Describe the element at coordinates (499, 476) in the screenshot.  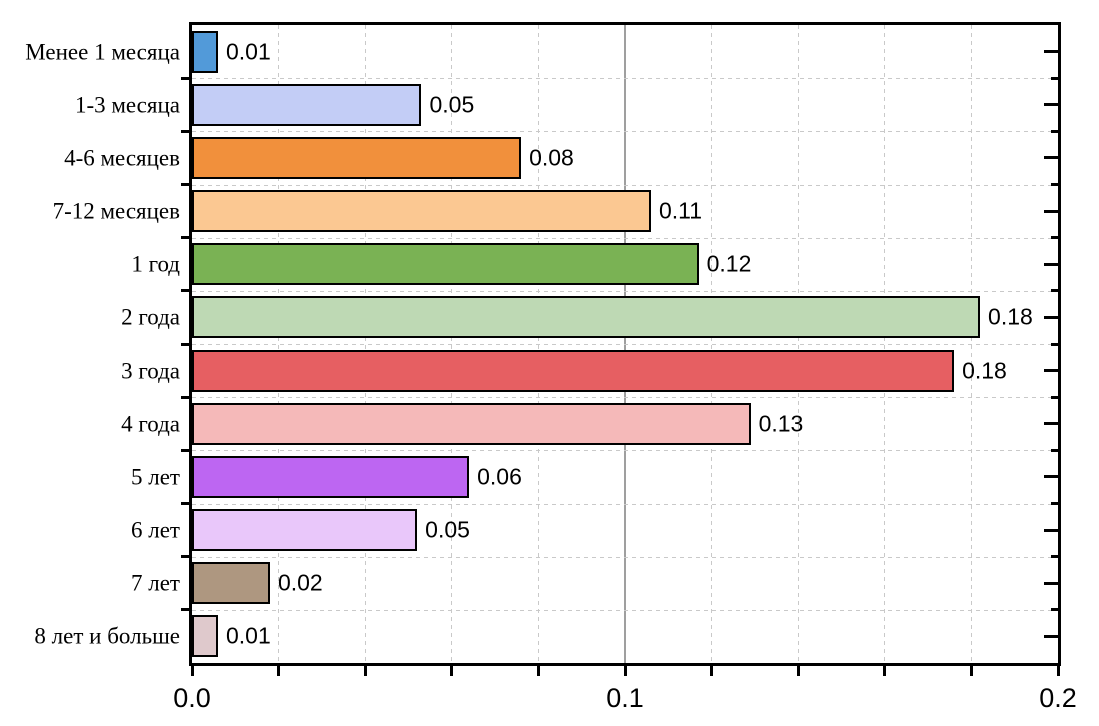
I see `bar-value-label: 0.06` at that location.